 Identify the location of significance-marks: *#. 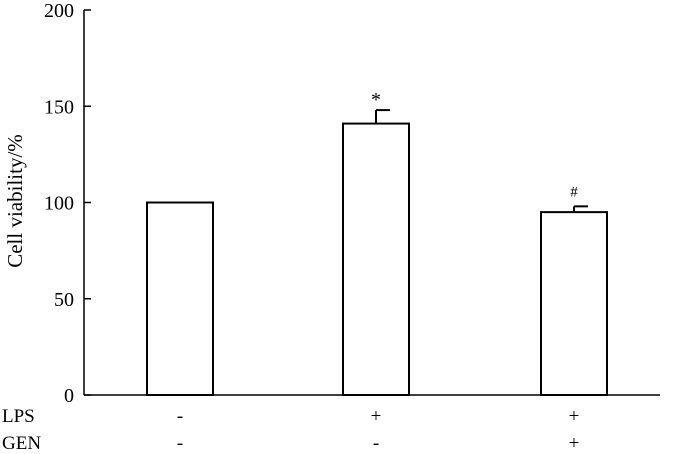
(474, 144).